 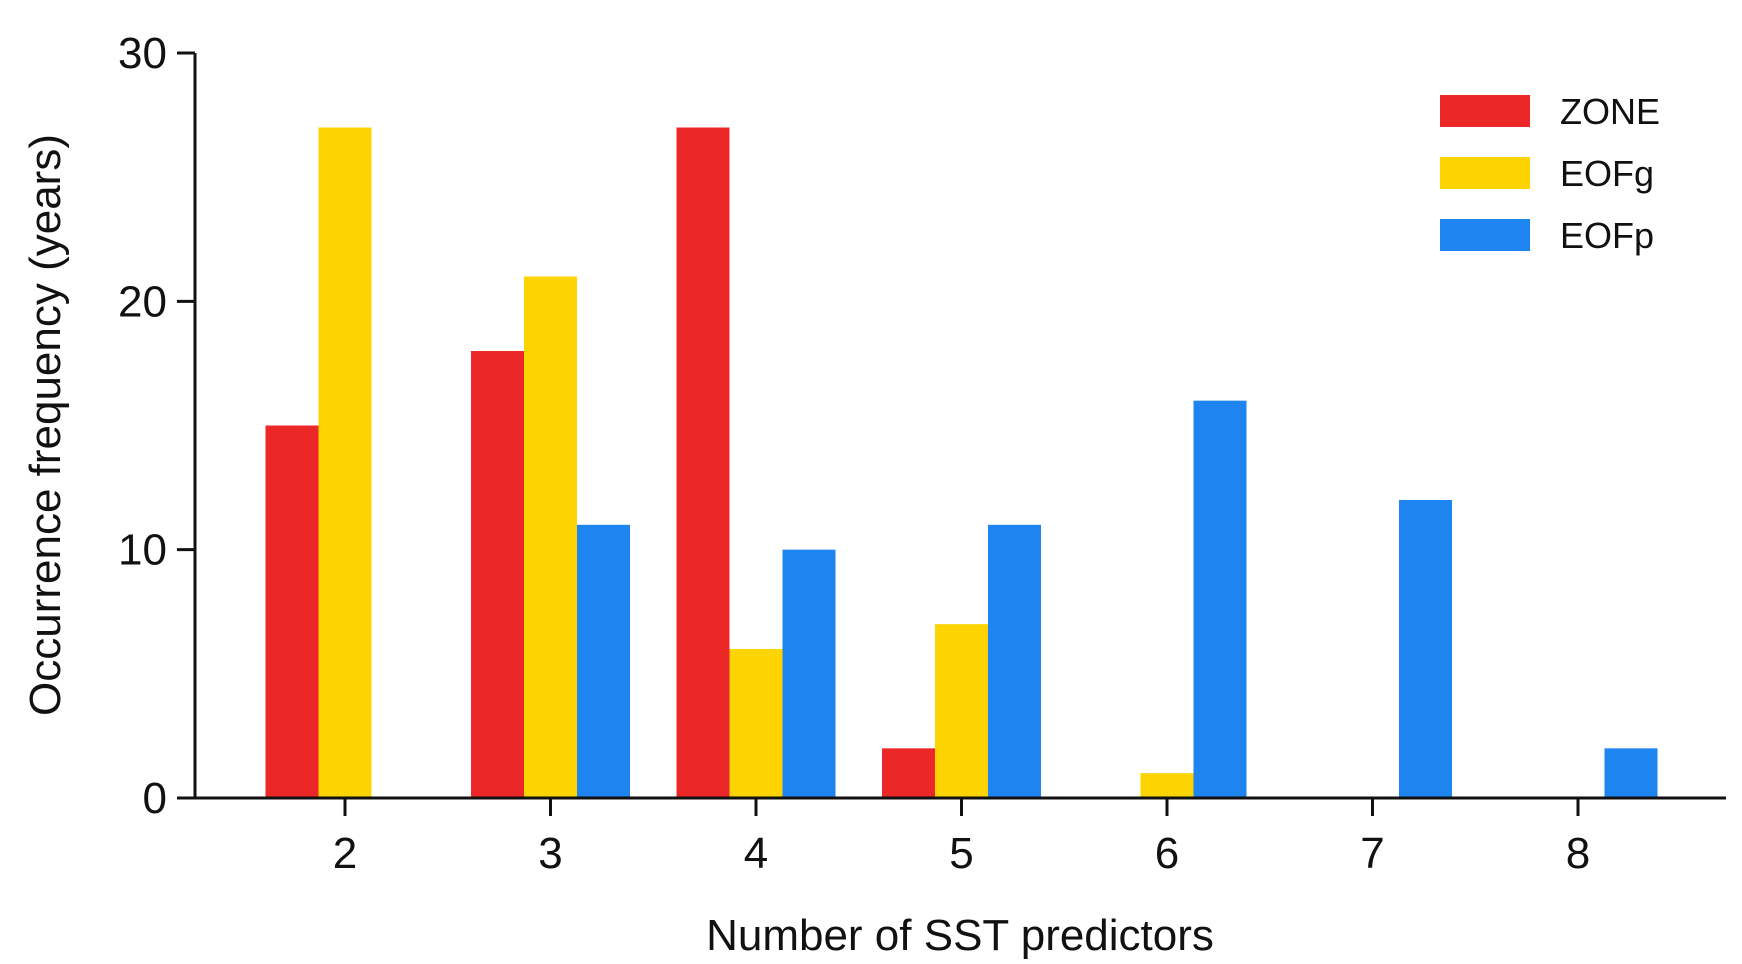 What do you see at coordinates (1607, 173) in the screenshot?
I see `legend-label-eofg: EOFg` at bounding box center [1607, 173].